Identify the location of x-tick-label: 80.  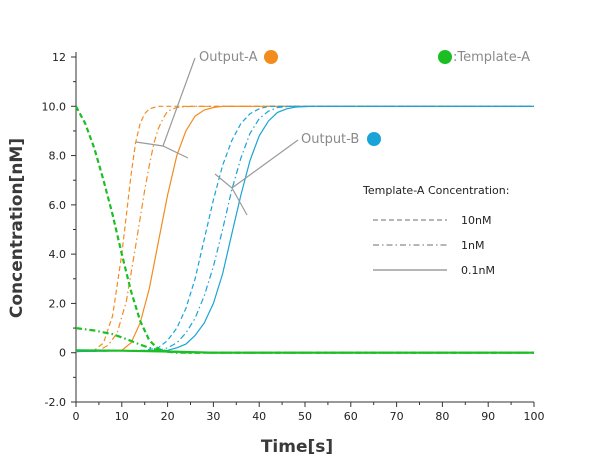
(442, 416).